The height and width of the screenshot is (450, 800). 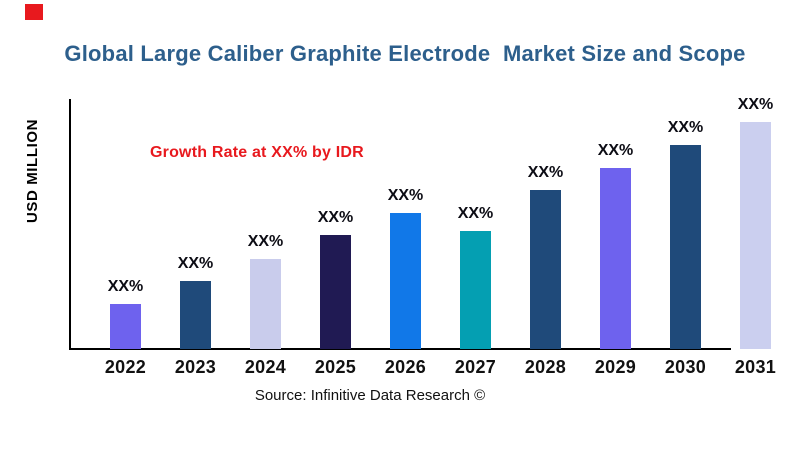 What do you see at coordinates (405, 281) in the screenshot?
I see `bar-2026` at bounding box center [405, 281].